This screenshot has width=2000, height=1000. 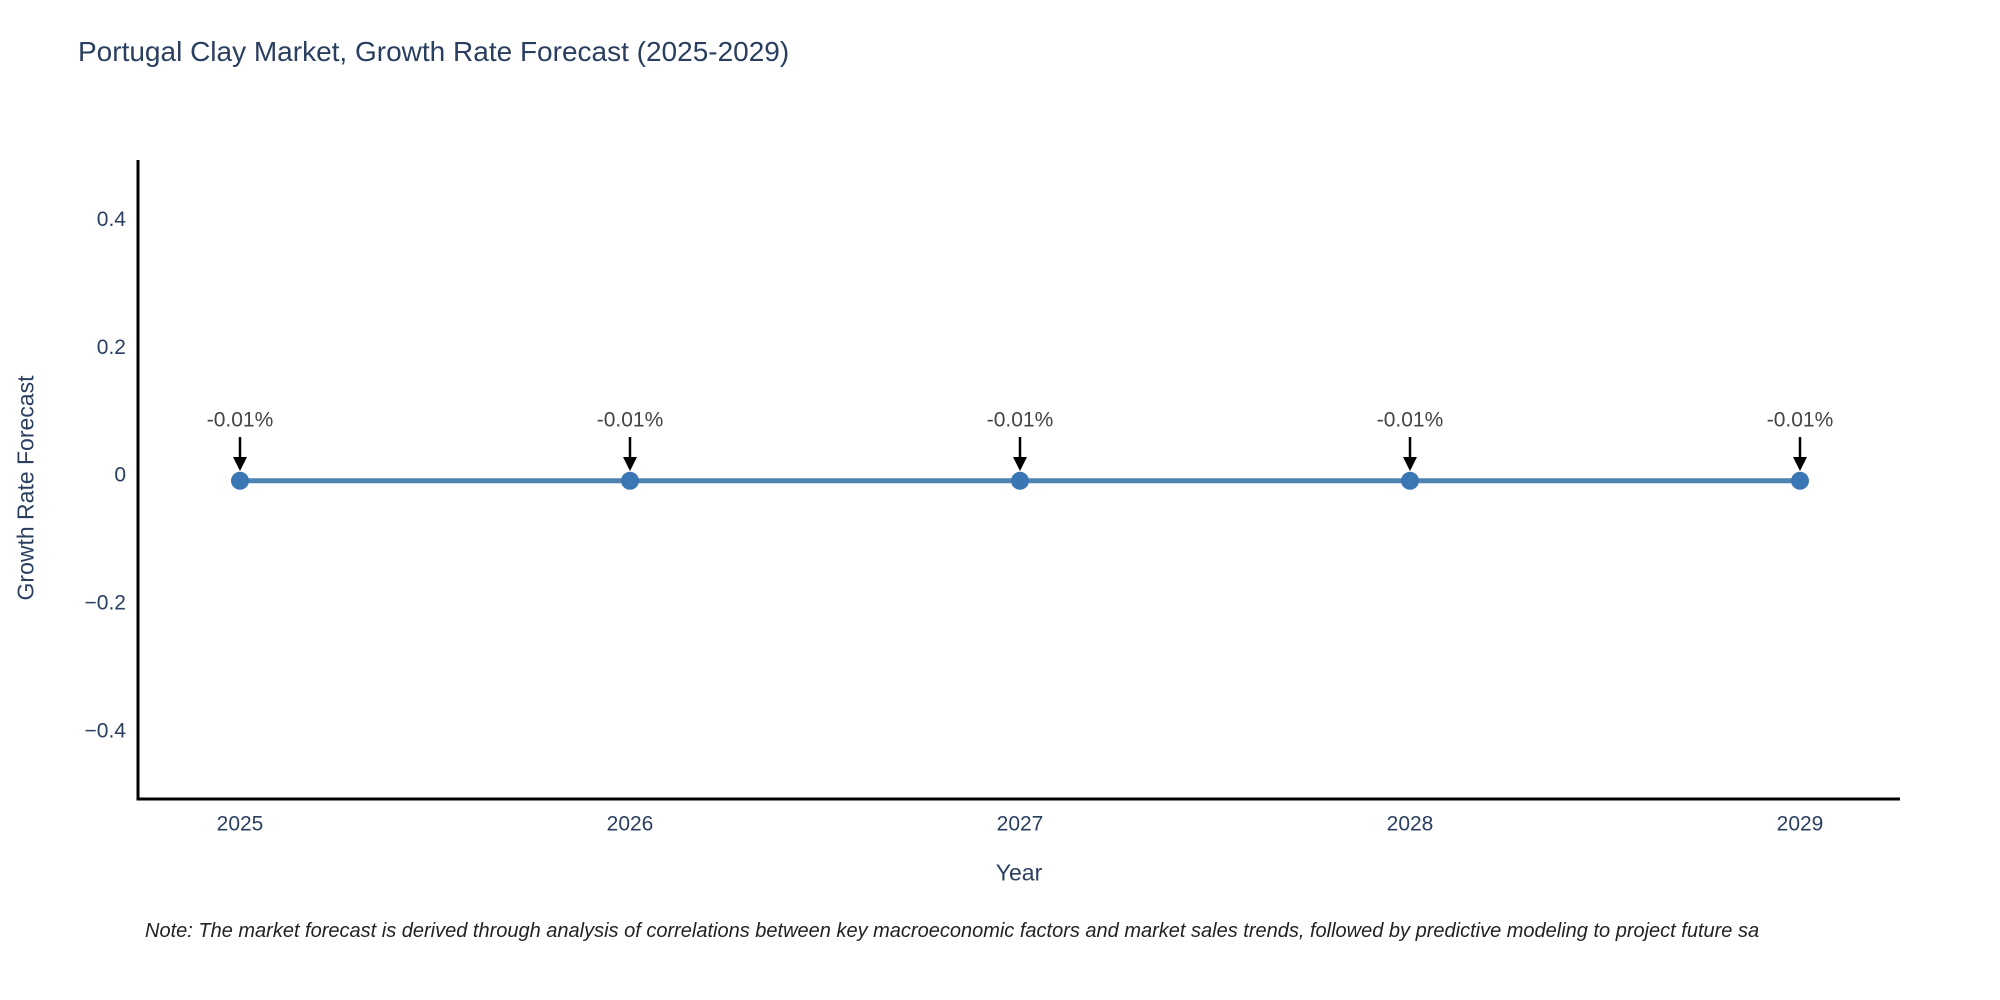 I want to click on x-axis-title: Year, so click(x=1019, y=872).